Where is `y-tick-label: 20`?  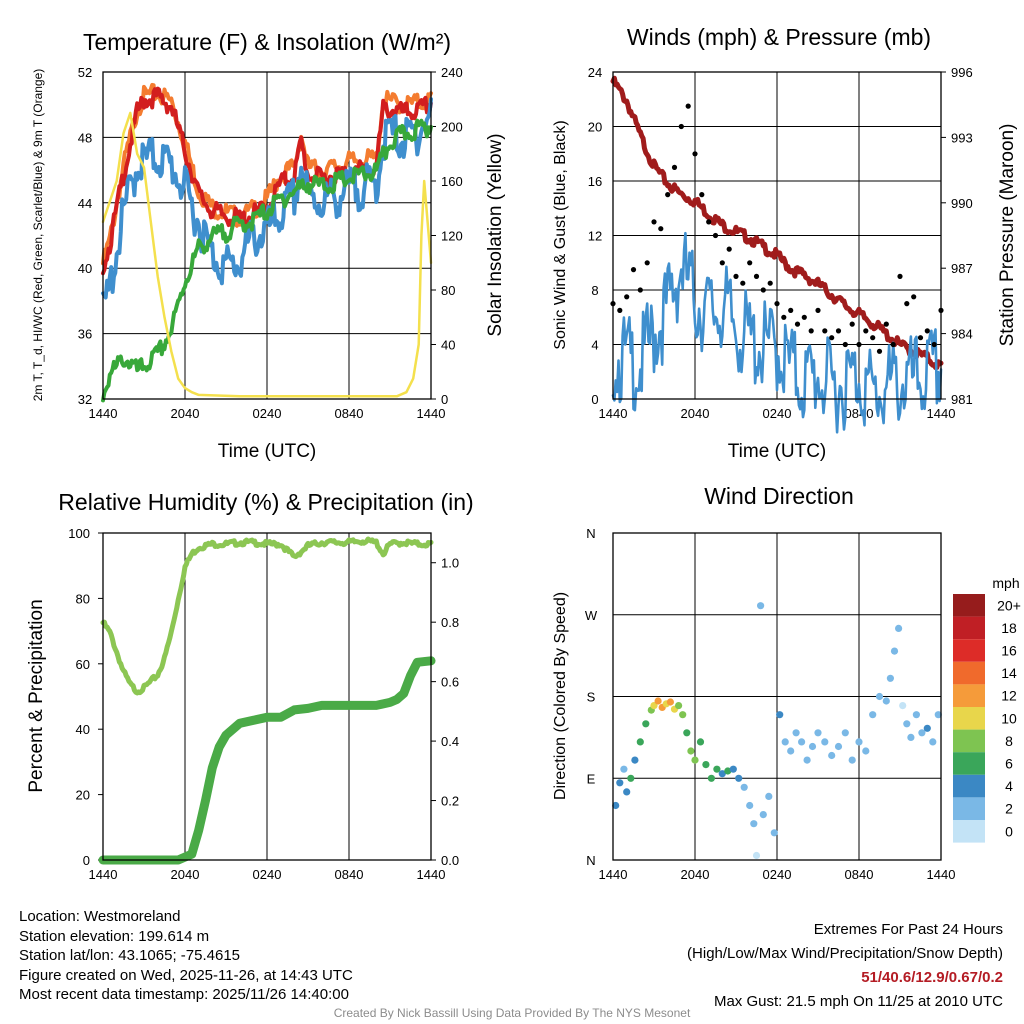 y-tick-label: 20 is located at coordinates (595, 127).